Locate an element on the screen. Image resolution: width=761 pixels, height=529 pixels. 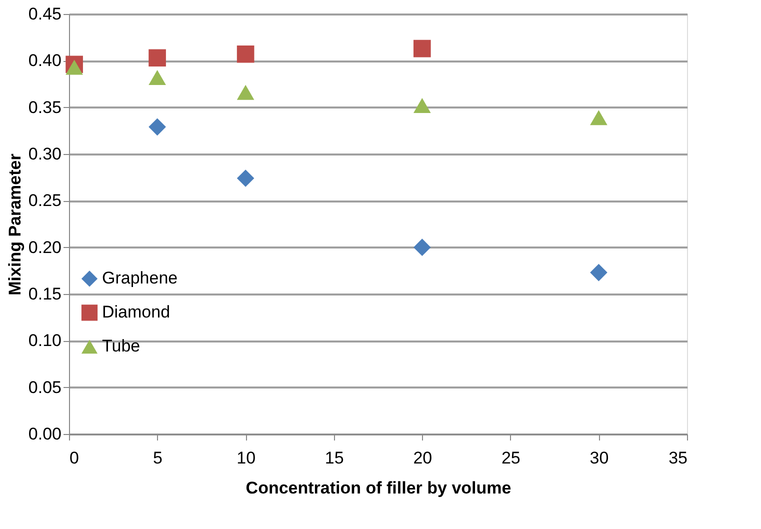
x-tick-label: 15 is located at coordinates (334, 458).